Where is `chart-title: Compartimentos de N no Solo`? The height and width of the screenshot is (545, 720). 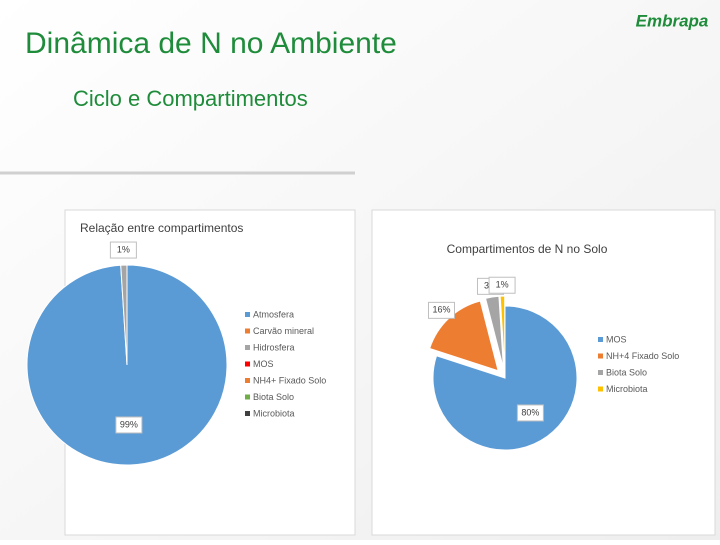 chart-title: Compartimentos de N no Solo is located at coordinates (527, 249).